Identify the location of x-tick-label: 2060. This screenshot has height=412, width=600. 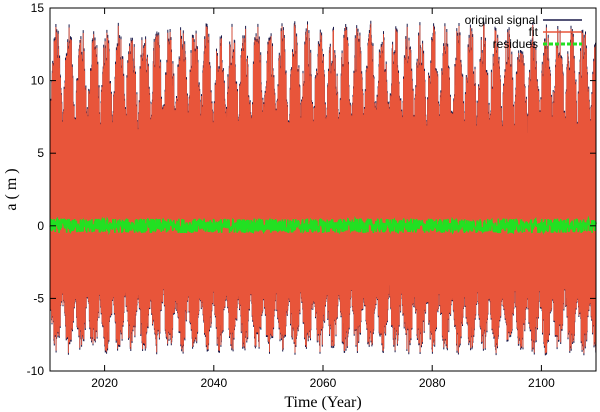
(323, 383).